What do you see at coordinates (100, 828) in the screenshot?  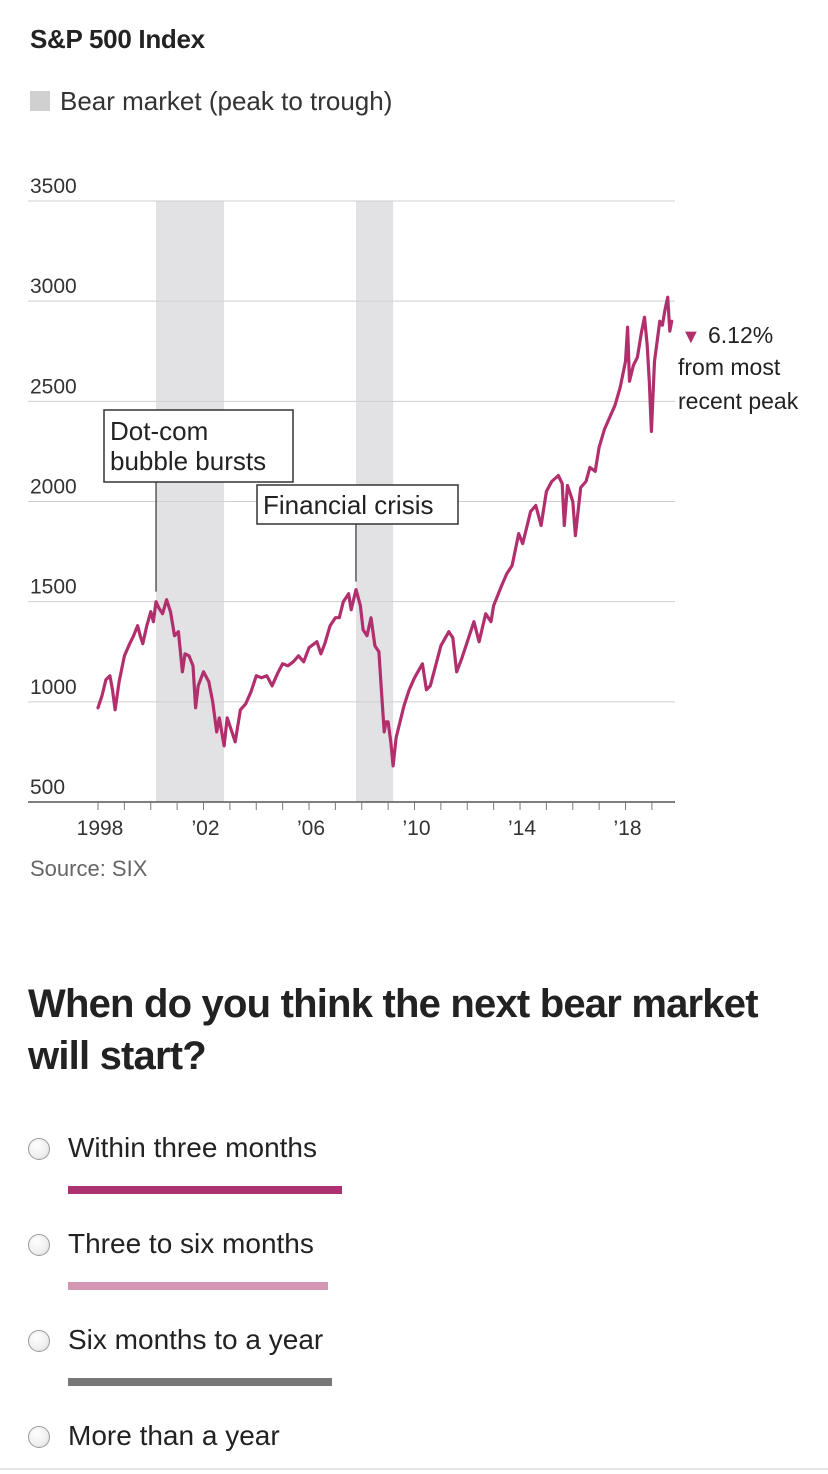 I see `x-tick-label: 1998` at bounding box center [100, 828].